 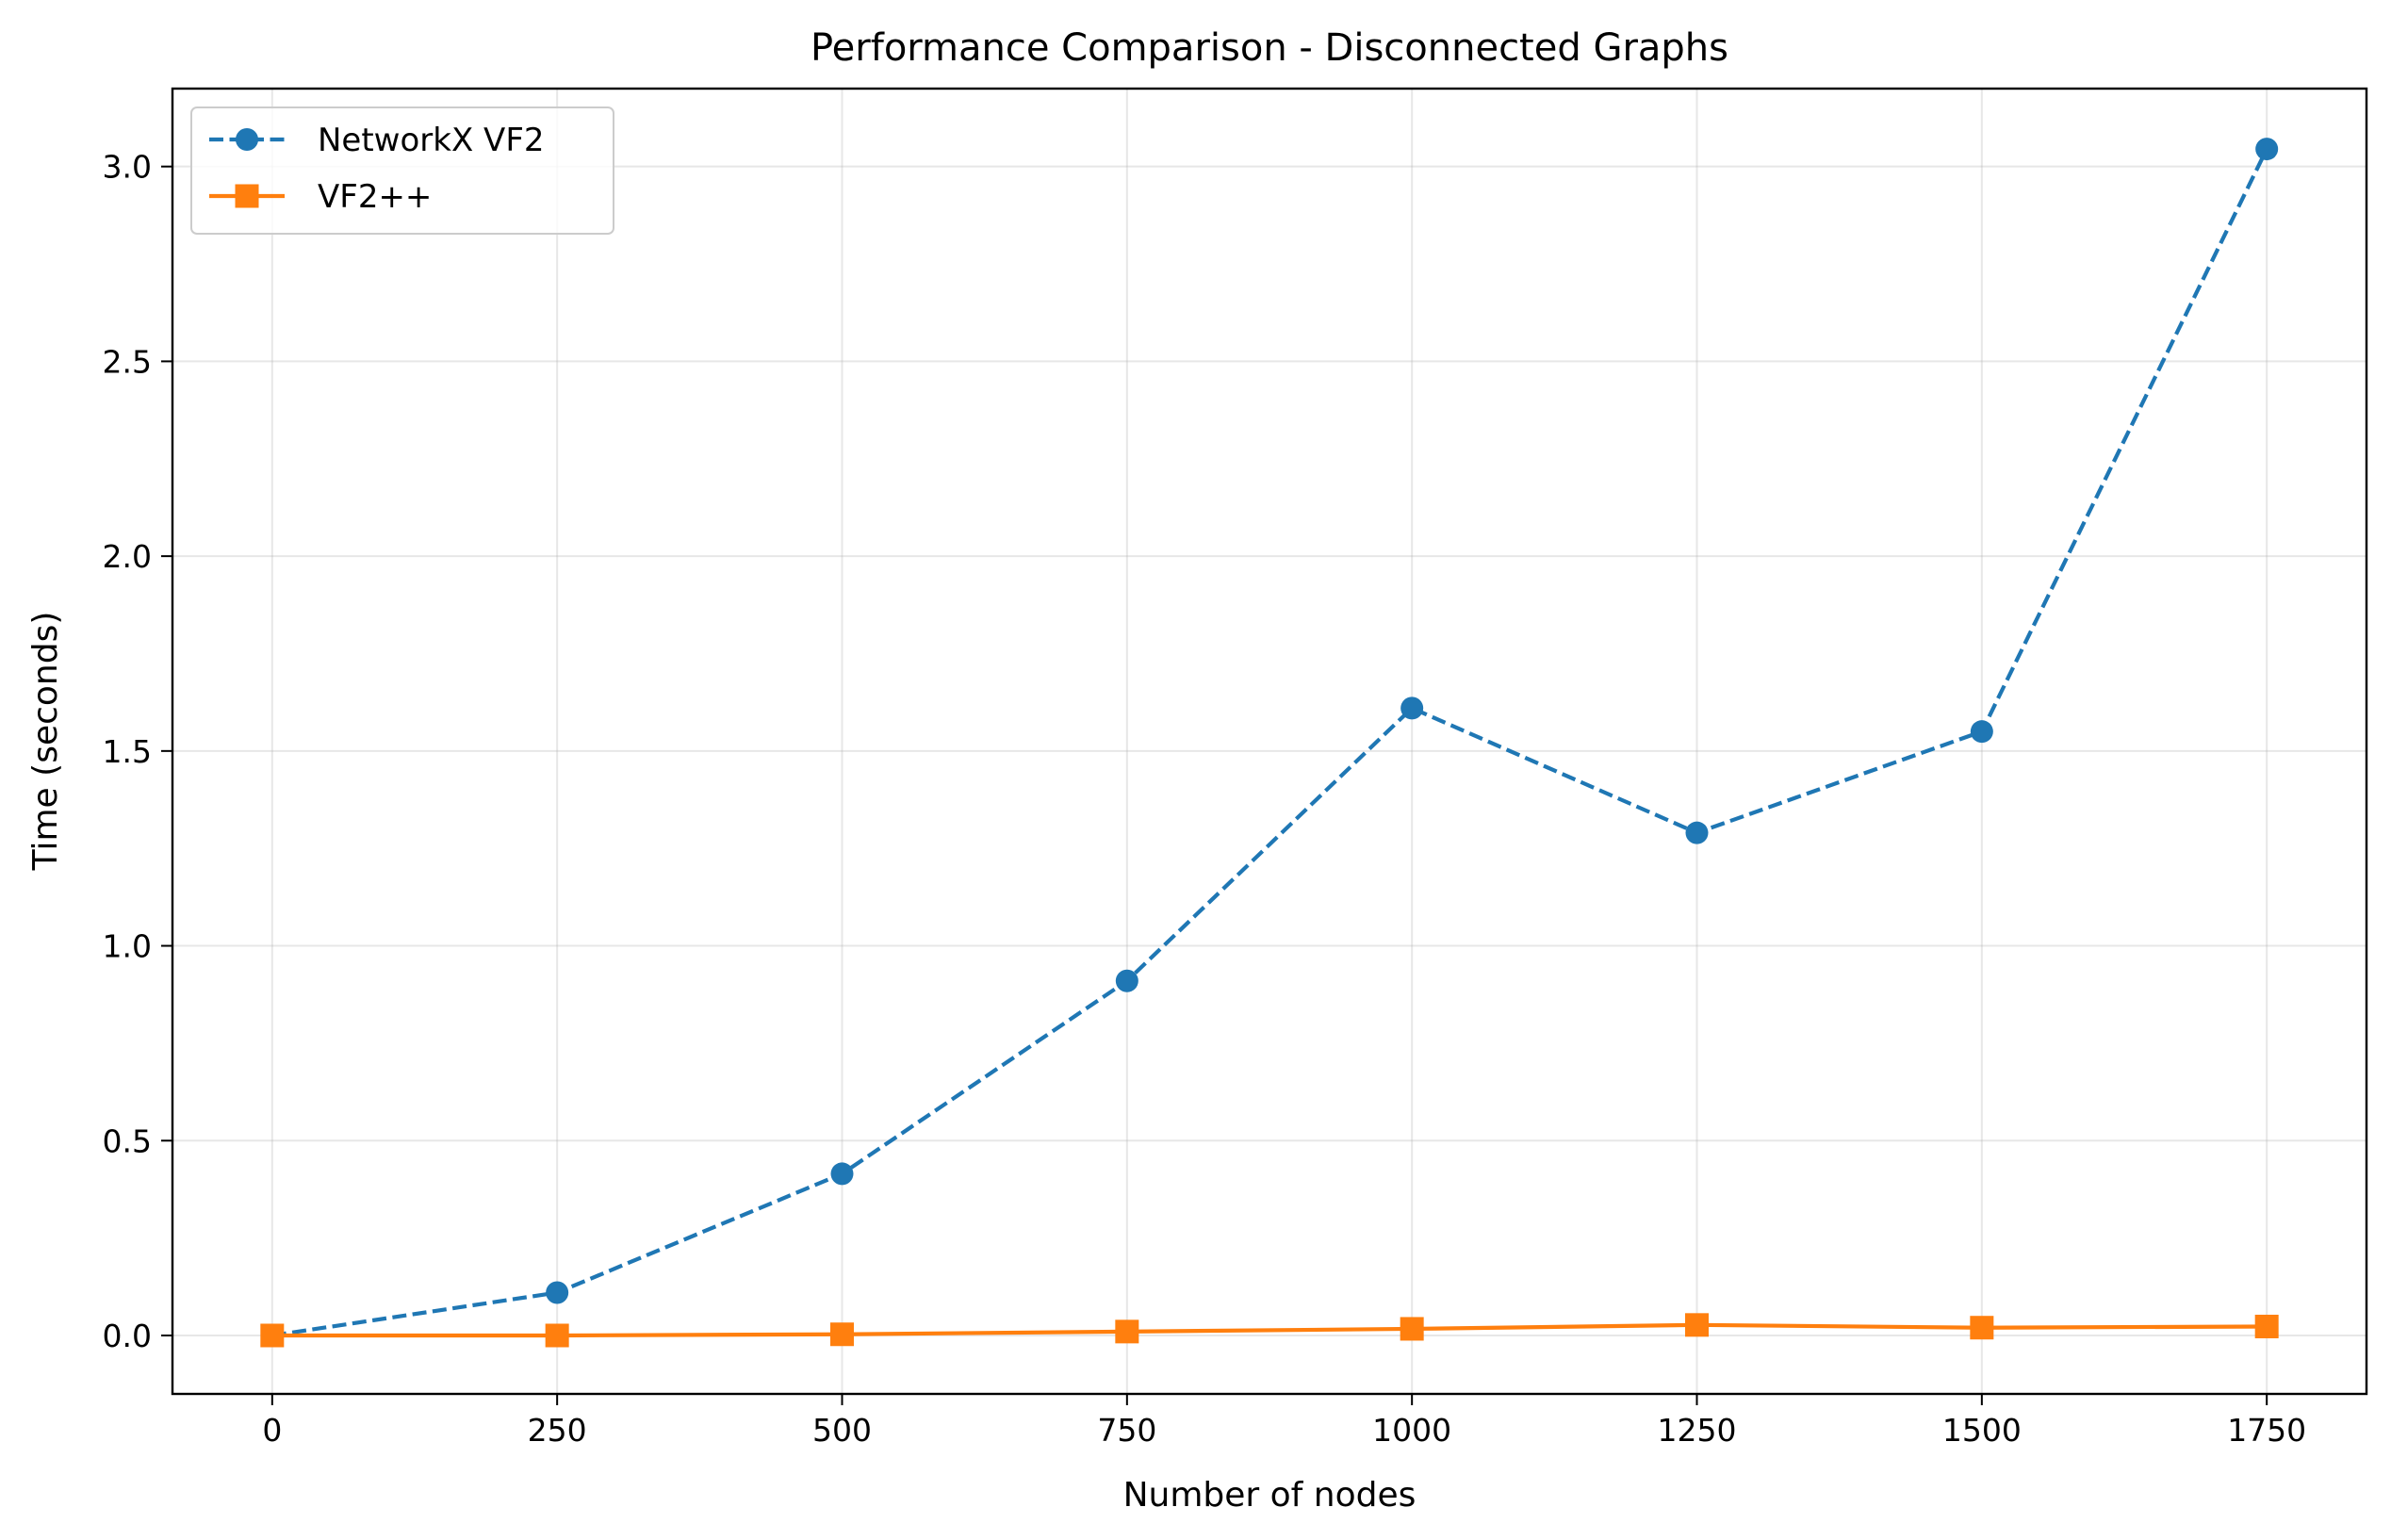 I want to click on y-axis-label: Time (seconds), so click(x=45, y=742).